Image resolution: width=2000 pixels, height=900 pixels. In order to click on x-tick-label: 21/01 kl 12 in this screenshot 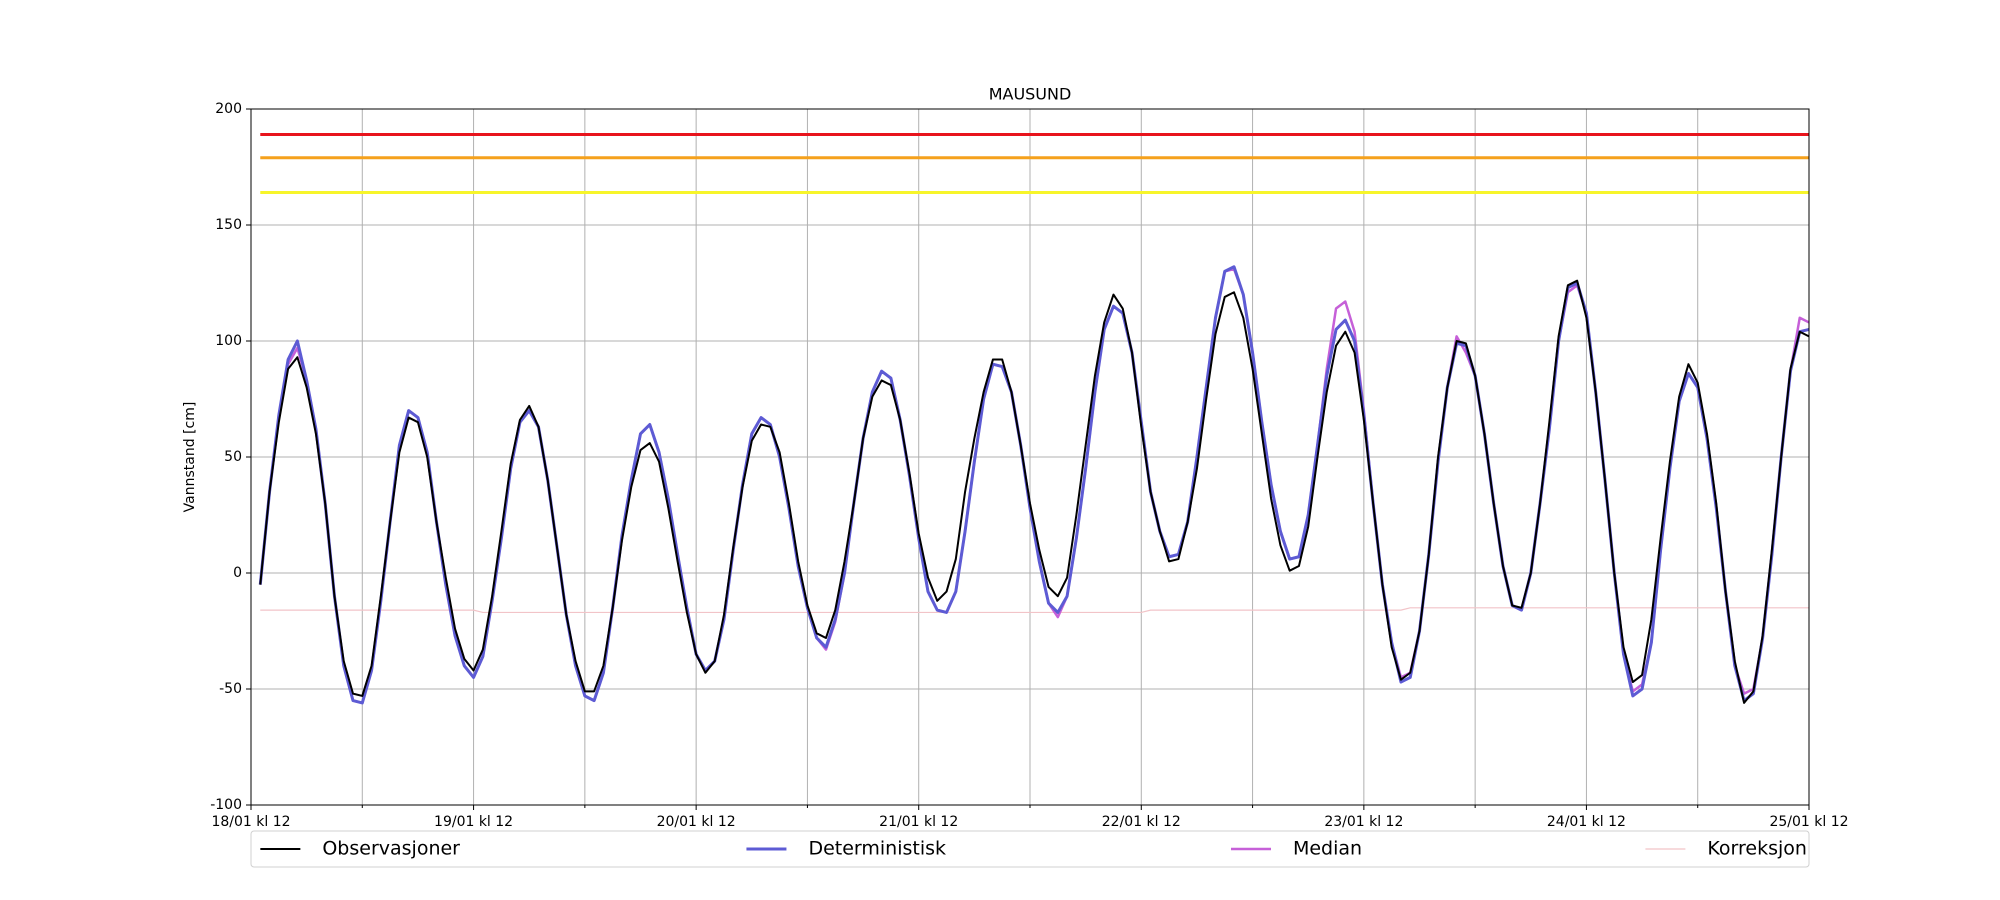, I will do `click(918, 822)`.